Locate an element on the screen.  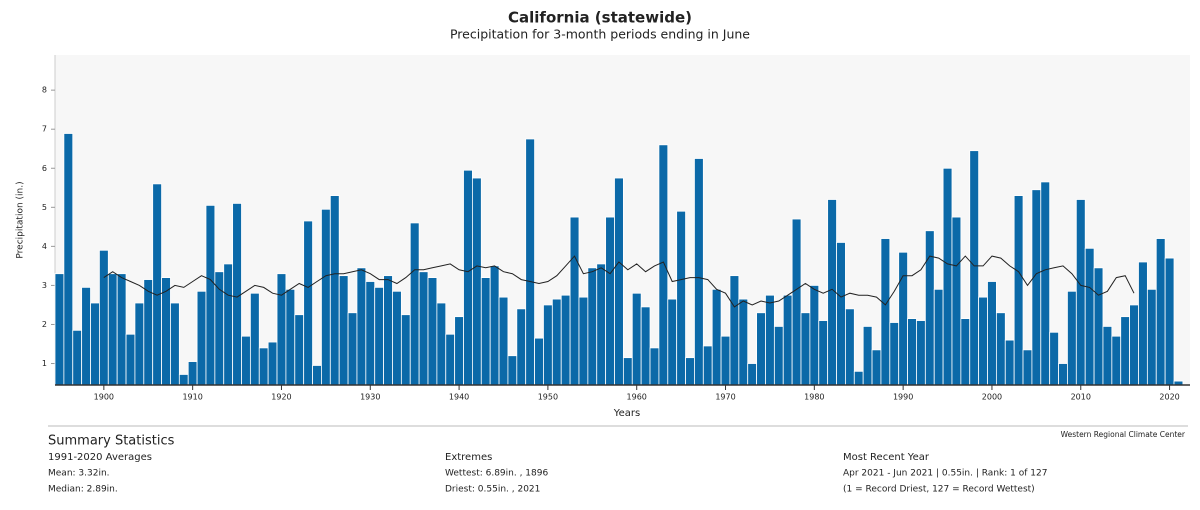
x-axis-label: Years is located at coordinates (626, 413).